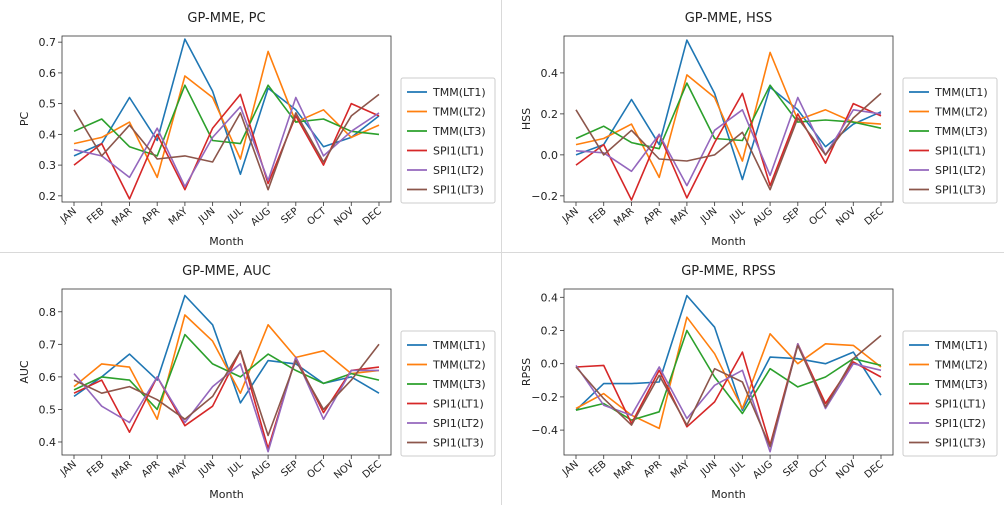 The height and width of the screenshot is (505, 1004). Describe the element at coordinates (729, 18) in the screenshot. I see `chart-title: GP-MME, HSS` at that location.